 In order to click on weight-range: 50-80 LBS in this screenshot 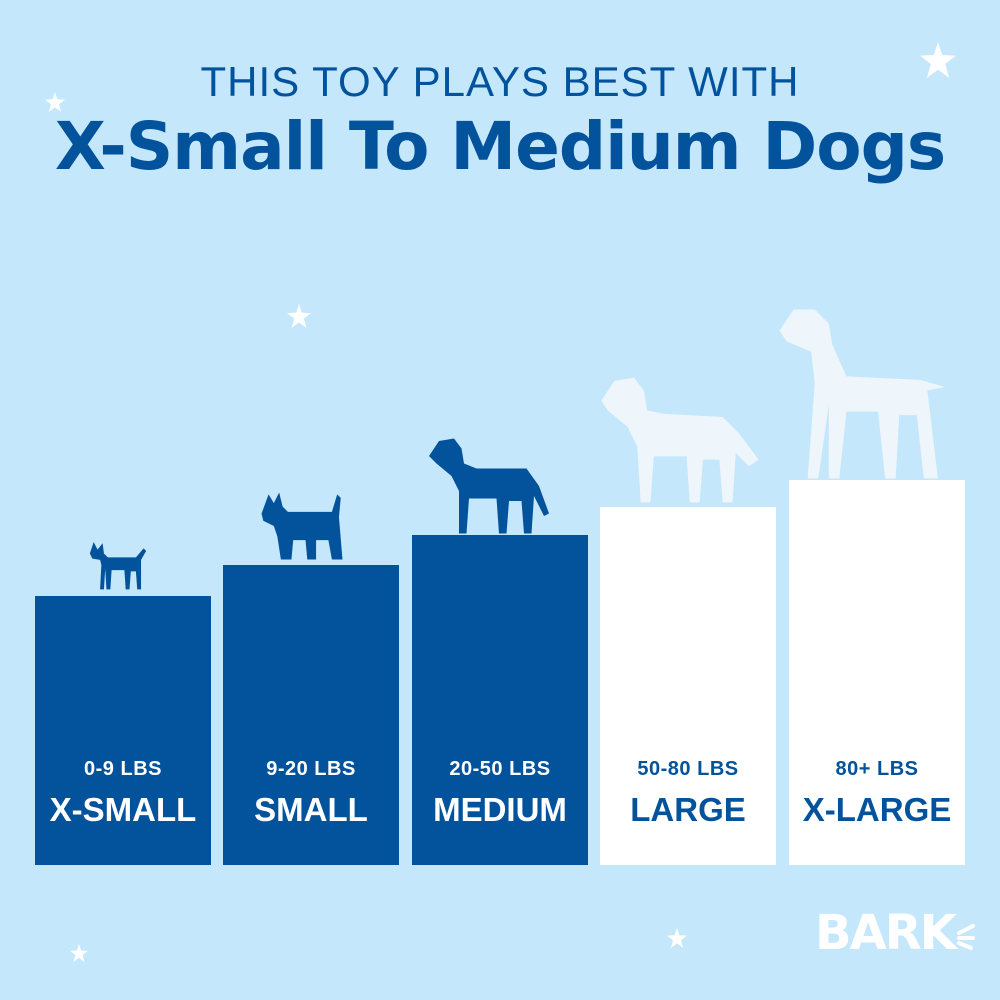, I will do `click(688, 769)`.